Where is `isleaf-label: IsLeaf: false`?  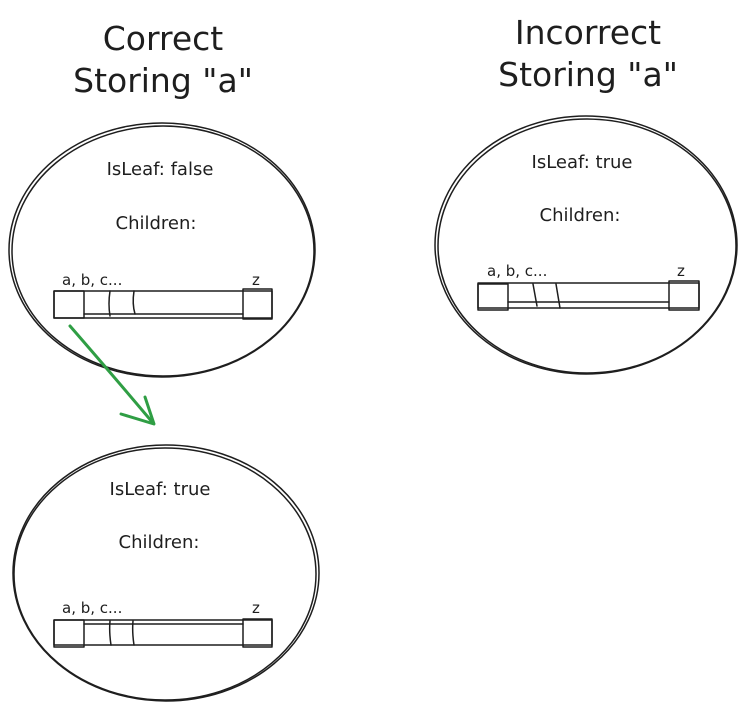
isleaf-label: IsLeaf: false is located at coordinates (160, 169).